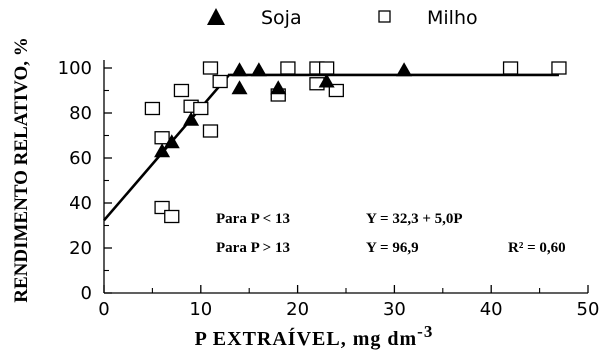  I want to click on x-tick-label-40: 40, so click(491, 309).